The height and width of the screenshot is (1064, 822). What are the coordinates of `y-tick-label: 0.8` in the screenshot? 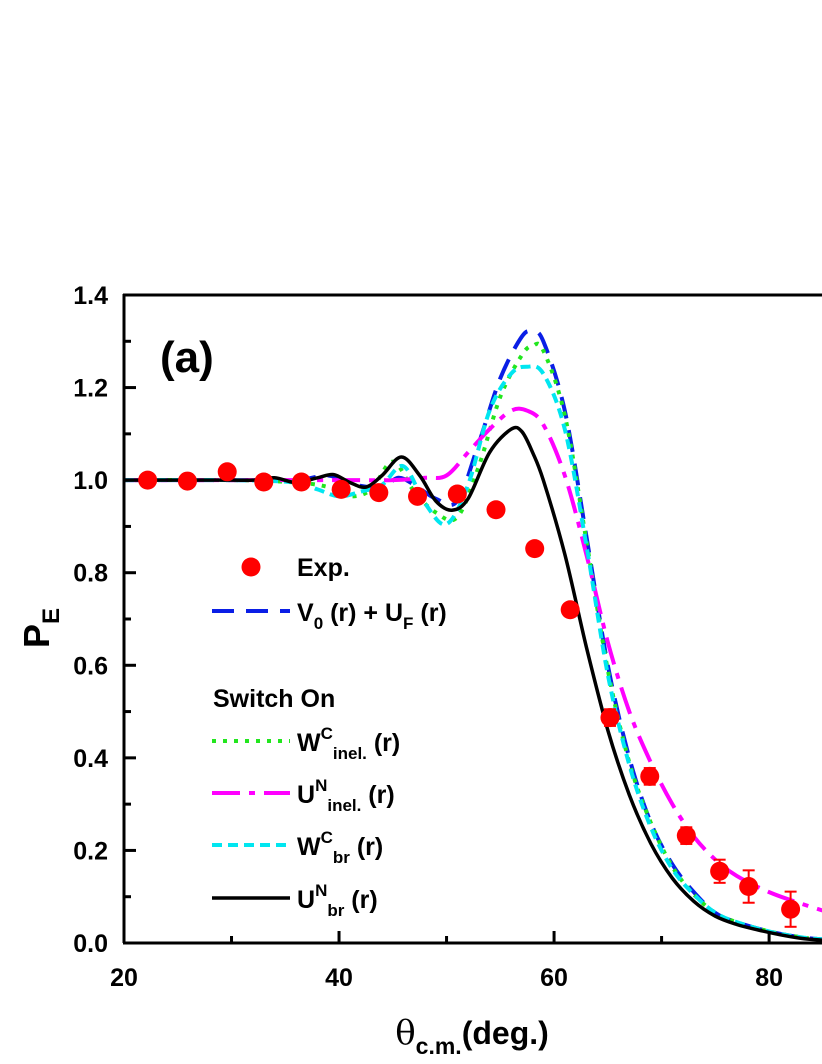 It's located at (90, 574).